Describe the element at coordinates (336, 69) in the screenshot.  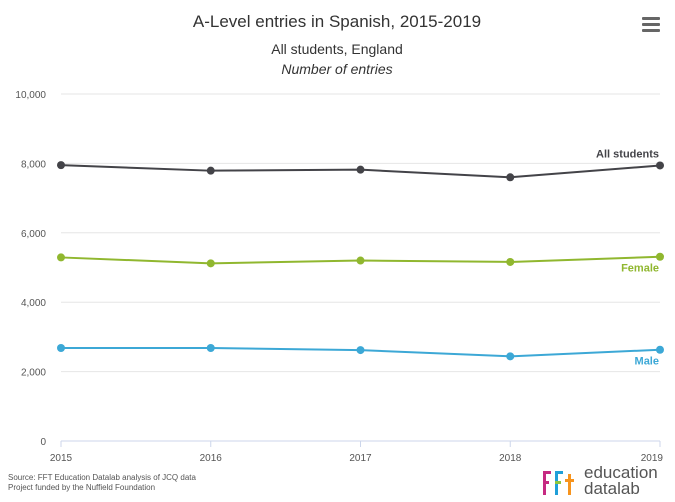
I see `chart-subtitle-units: Number of entries` at that location.